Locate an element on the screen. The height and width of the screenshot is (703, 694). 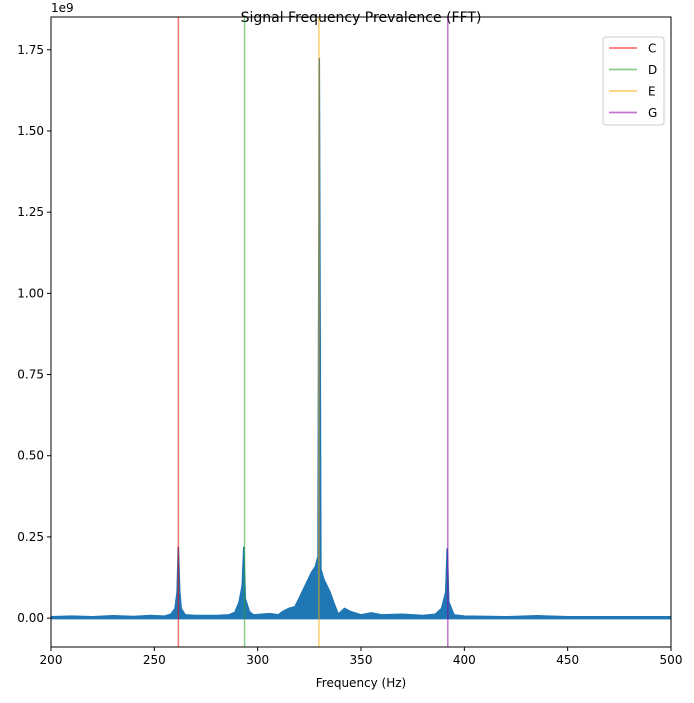
legend-label-C: C is located at coordinates (652, 49).